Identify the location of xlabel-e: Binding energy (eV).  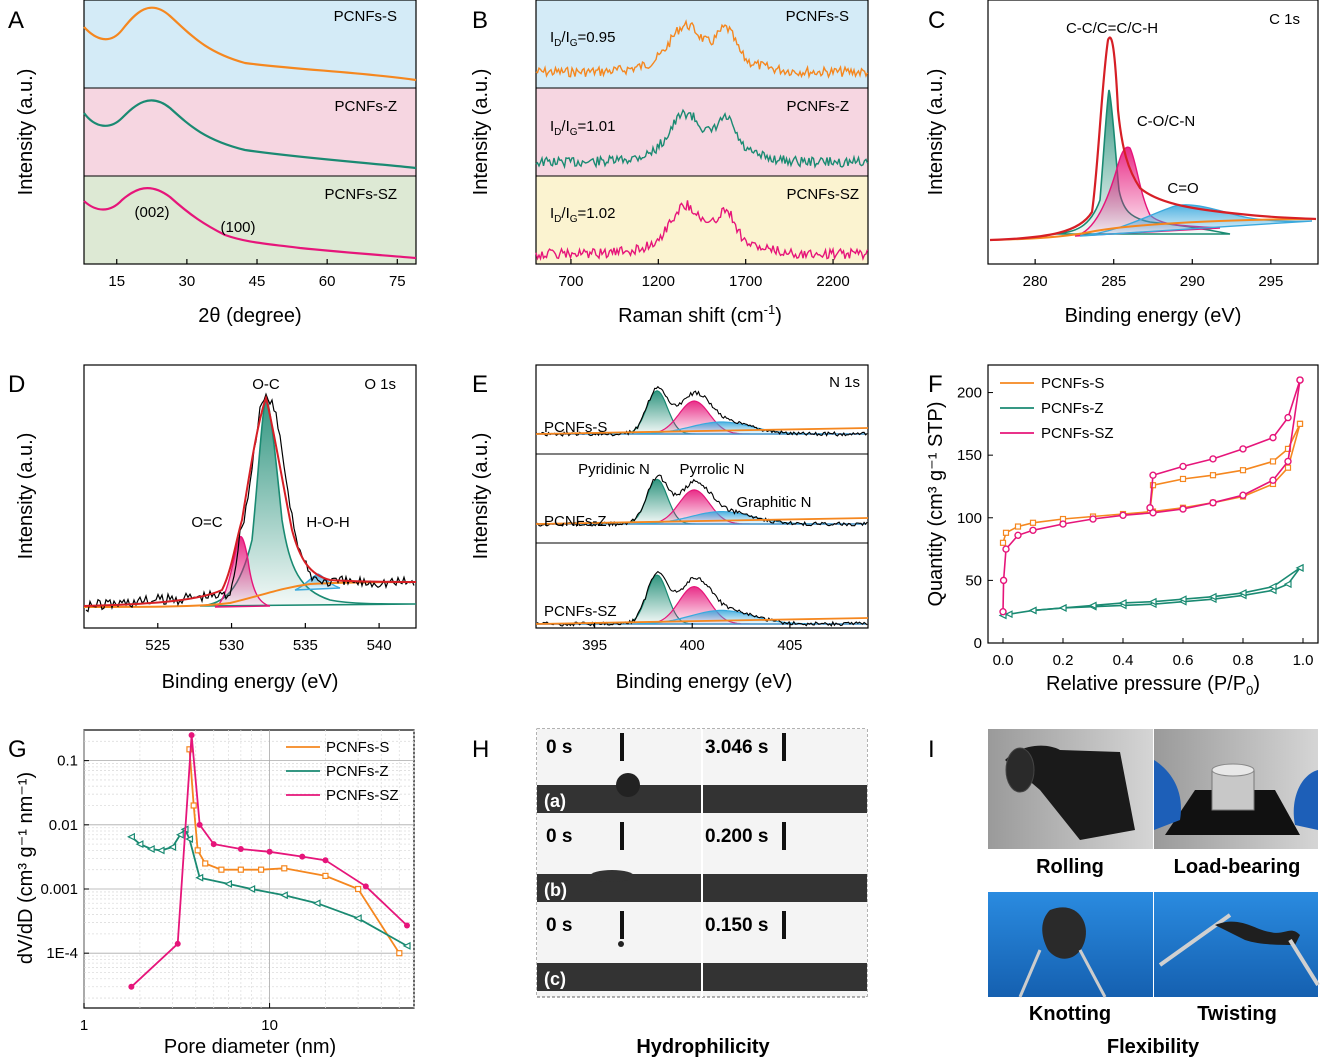
(704, 682).